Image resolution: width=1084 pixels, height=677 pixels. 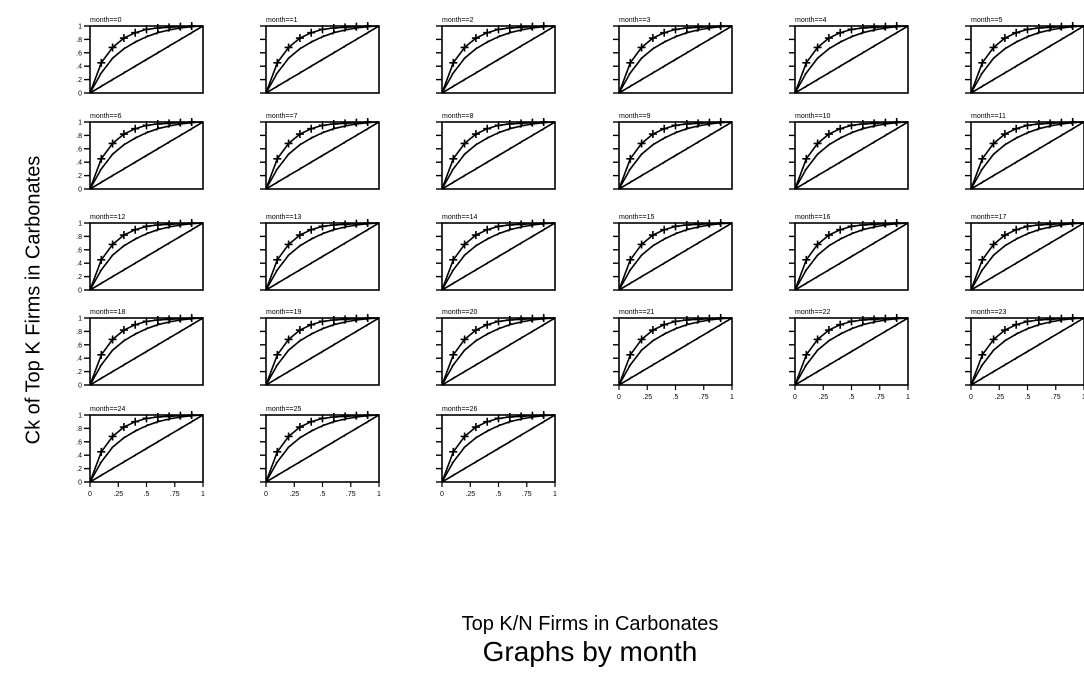 I want to click on panel-19: month==19, so click(x=320, y=347).